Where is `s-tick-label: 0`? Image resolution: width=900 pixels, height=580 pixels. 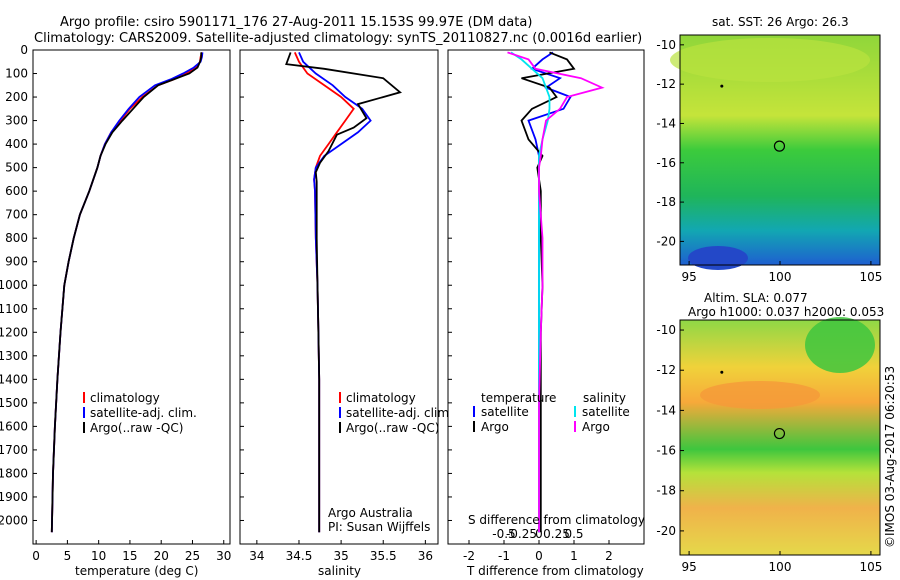
s-tick-label: 0 is located at coordinates (539, 534).